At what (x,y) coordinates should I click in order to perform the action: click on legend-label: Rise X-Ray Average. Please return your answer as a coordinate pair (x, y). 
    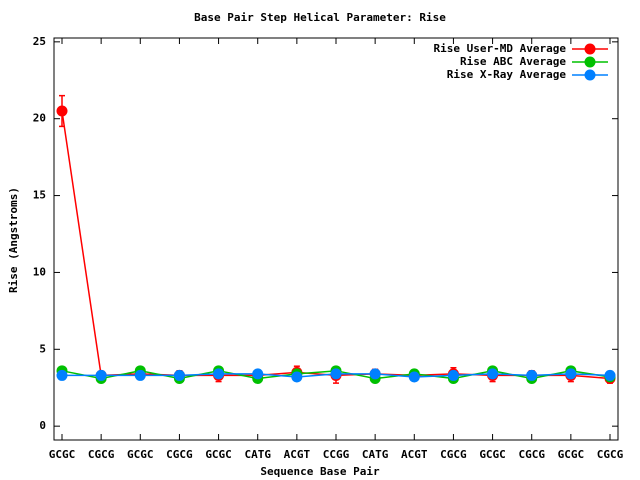
    Looking at the image, I should click on (507, 74).